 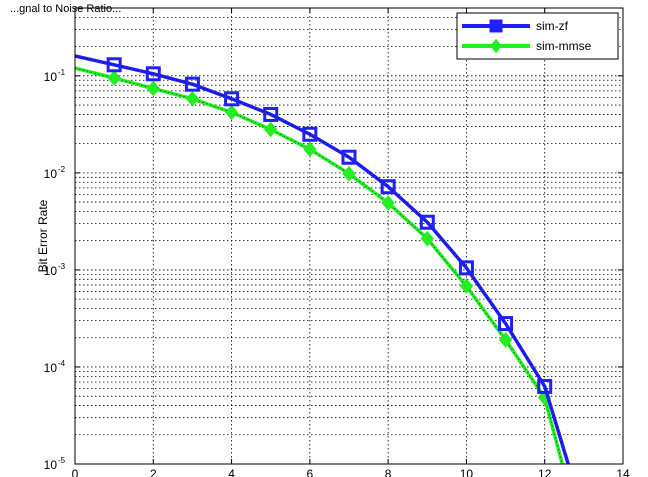 What do you see at coordinates (388, 472) in the screenshot?
I see `x-tick-label: 8` at bounding box center [388, 472].